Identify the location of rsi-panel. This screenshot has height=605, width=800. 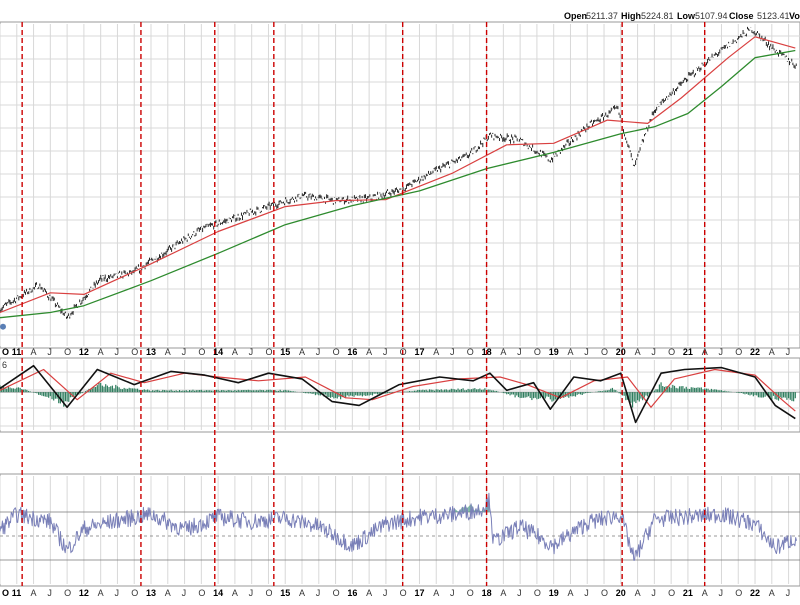
(400, 526).